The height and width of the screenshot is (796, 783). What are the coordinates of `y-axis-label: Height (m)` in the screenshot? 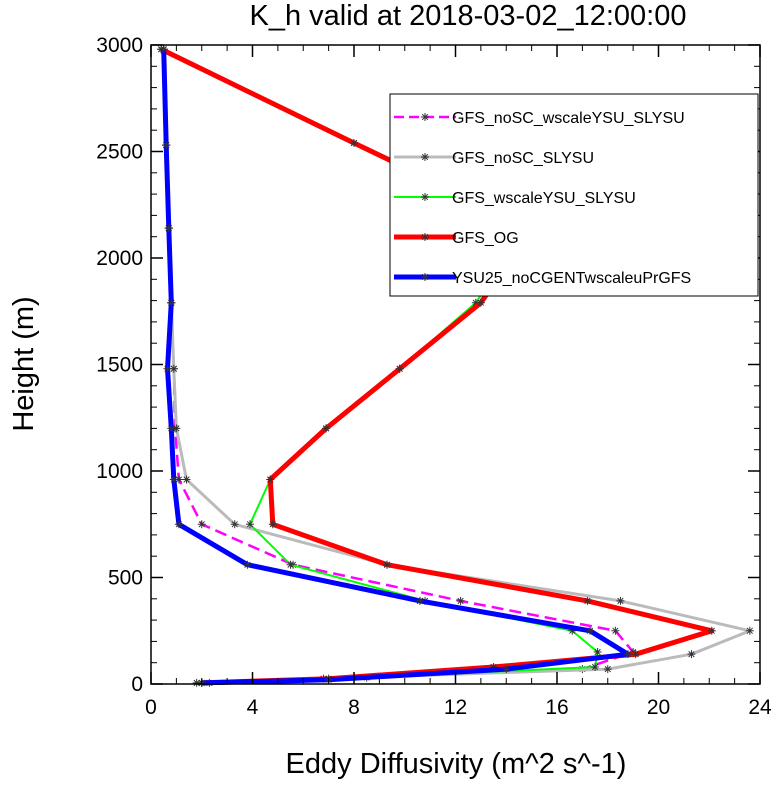 It's located at (24, 363).